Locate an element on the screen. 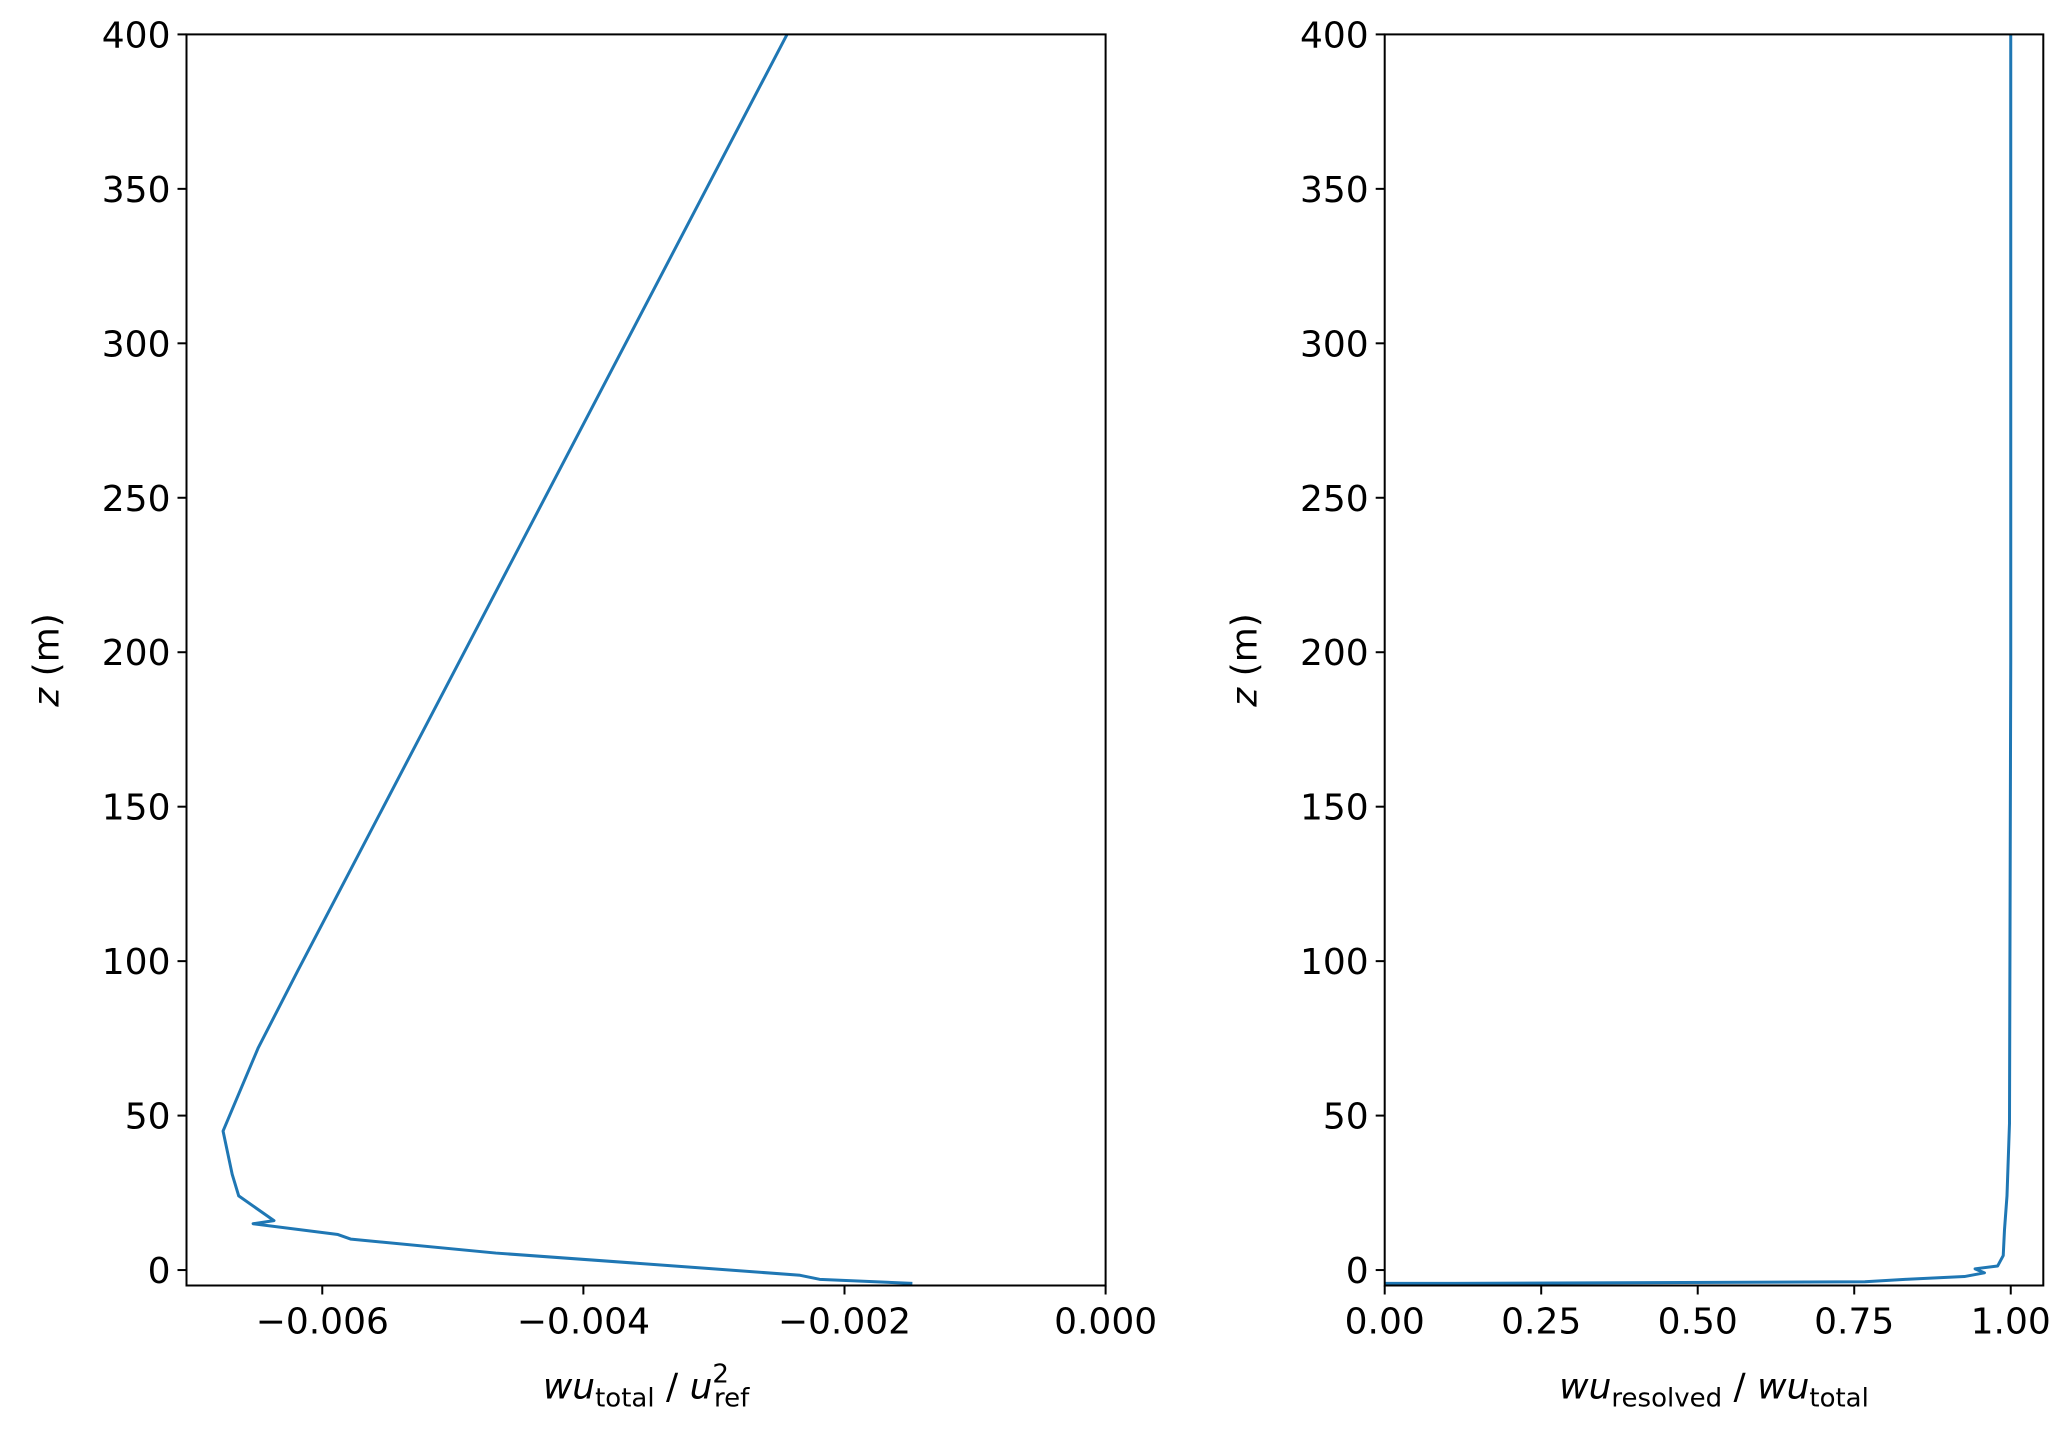 This screenshot has width=2067, height=1437. x-tick-label: 0.75 is located at coordinates (1854, 1322).